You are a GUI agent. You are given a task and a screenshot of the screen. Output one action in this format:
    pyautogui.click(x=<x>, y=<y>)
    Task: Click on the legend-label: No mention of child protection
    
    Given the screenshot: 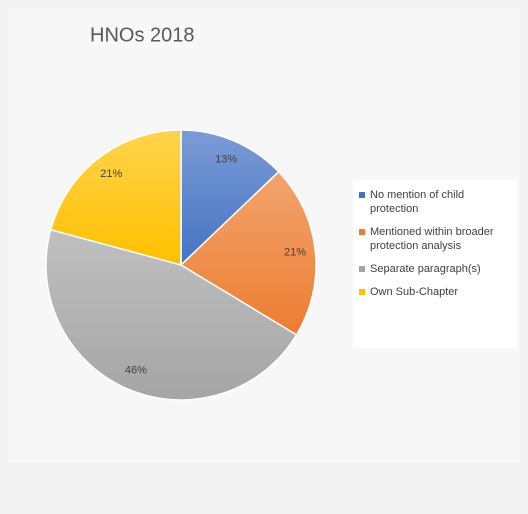 What is the action you would take?
    pyautogui.click(x=417, y=202)
    